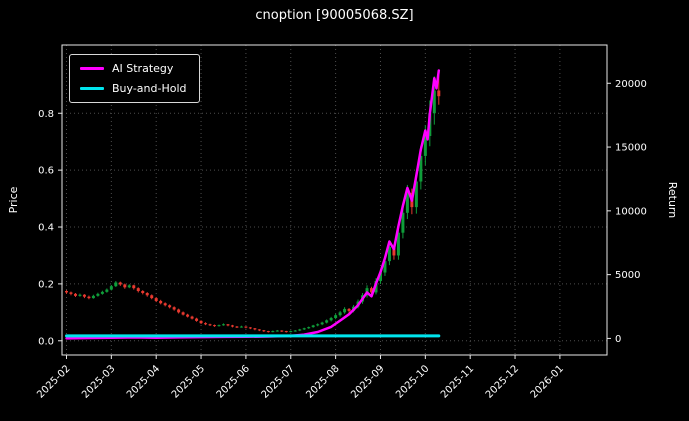 Image resolution: width=689 pixels, height=421 pixels. Describe the element at coordinates (322, 381) in the screenshot. I see `x-tick-label: 2025-08` at that location.